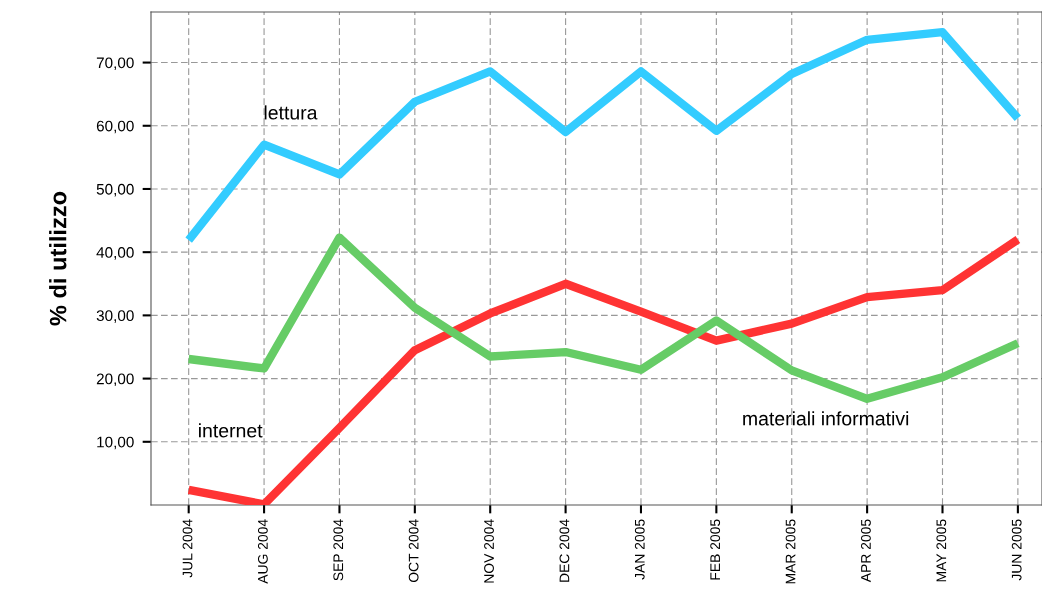 Image resolution: width=1042 pixels, height=599 pixels. I want to click on x-tick-label: SEP 2004, so click(338, 550).